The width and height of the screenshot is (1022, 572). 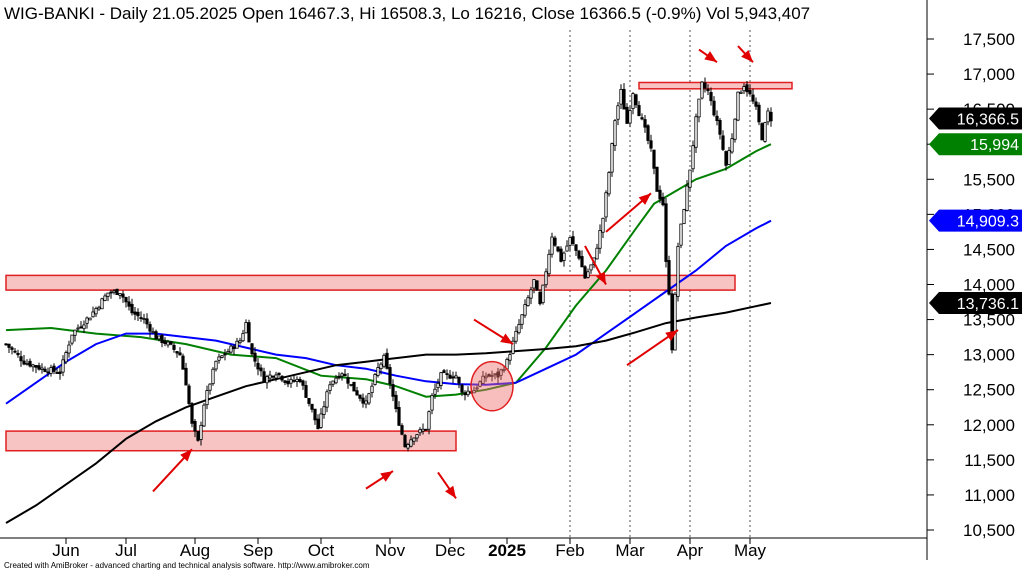 What do you see at coordinates (989, 249) in the screenshot?
I see `y-tick-label: 14,500` at bounding box center [989, 249].